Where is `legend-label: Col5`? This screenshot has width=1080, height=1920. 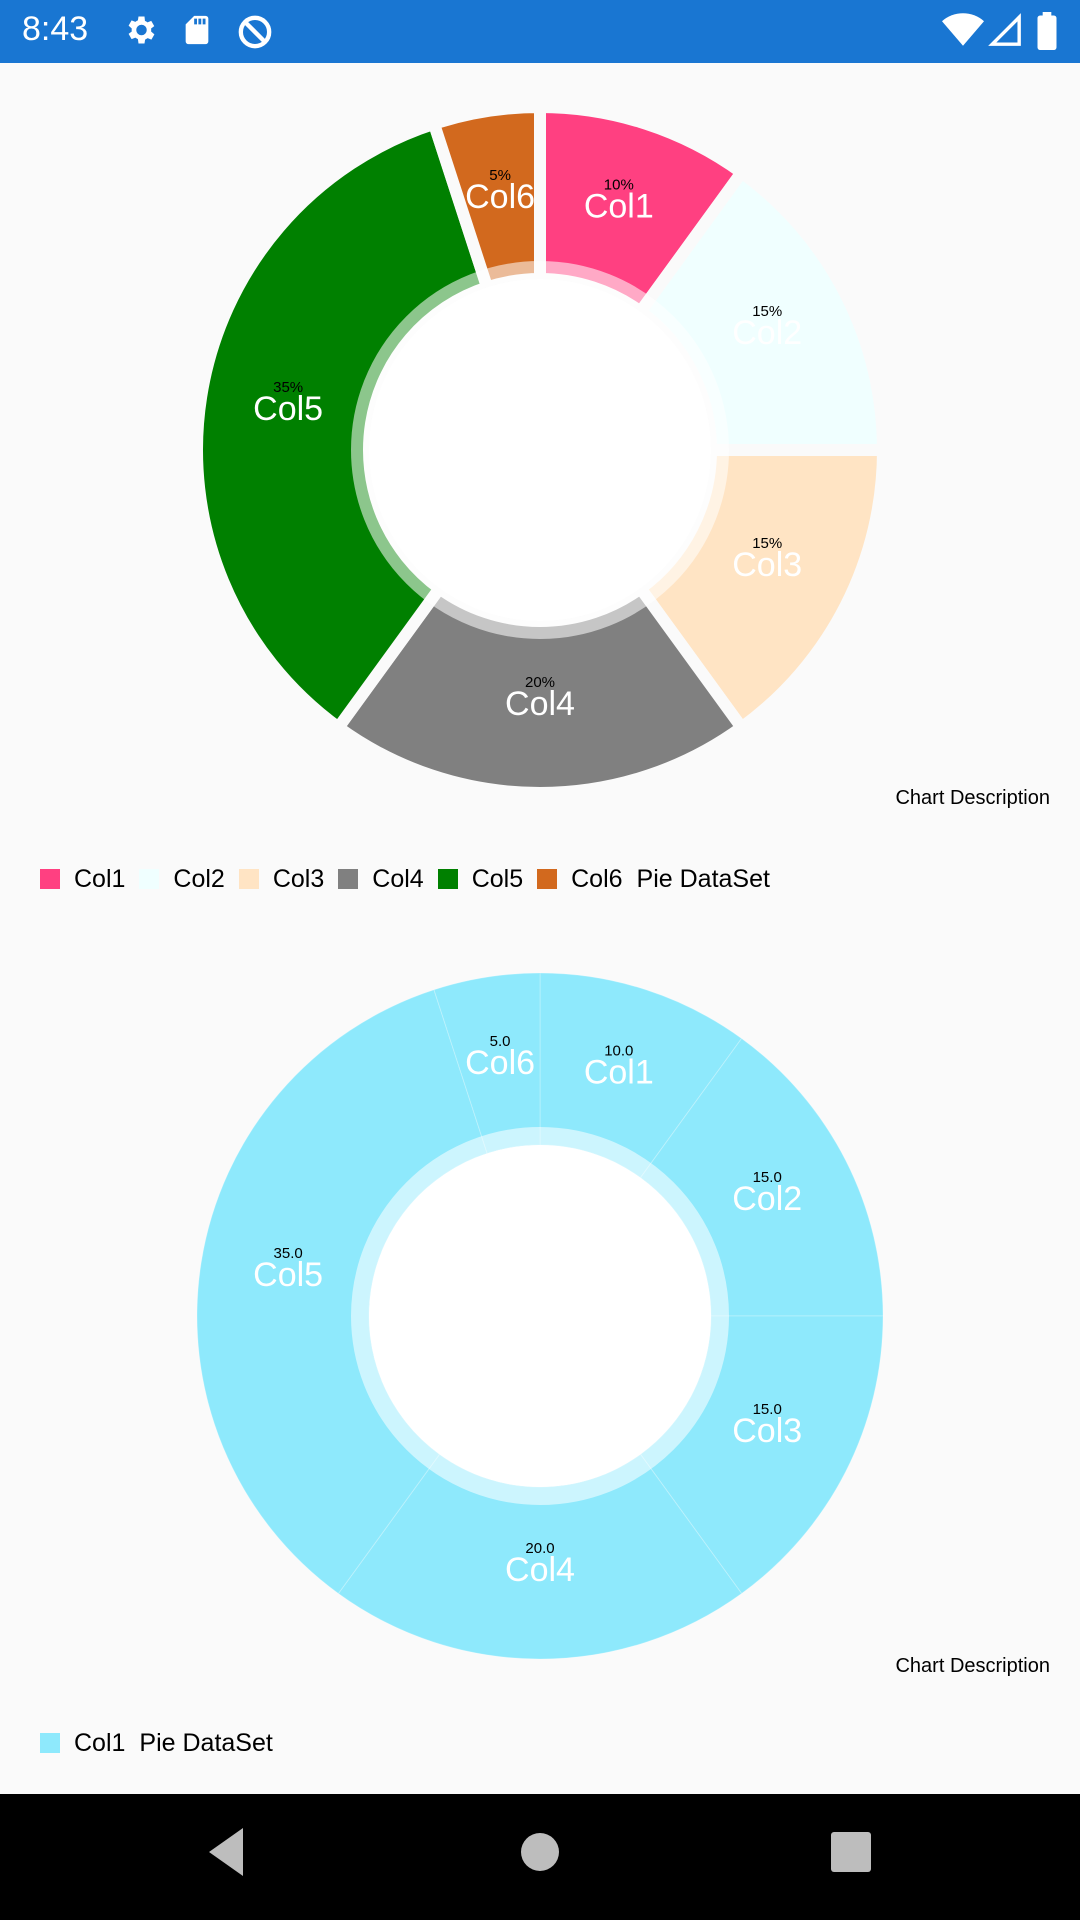 legend-label: Col5 is located at coordinates (497, 878).